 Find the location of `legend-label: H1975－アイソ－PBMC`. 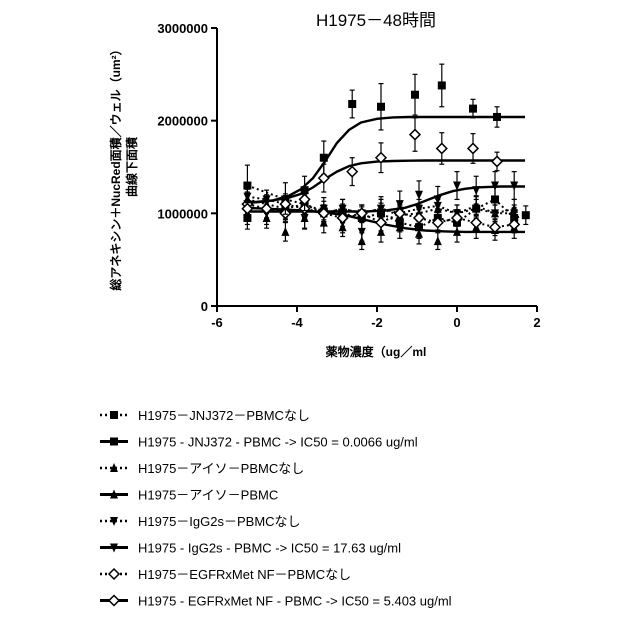

legend-label: H1975－アイソ－PBMC is located at coordinates (208, 495).